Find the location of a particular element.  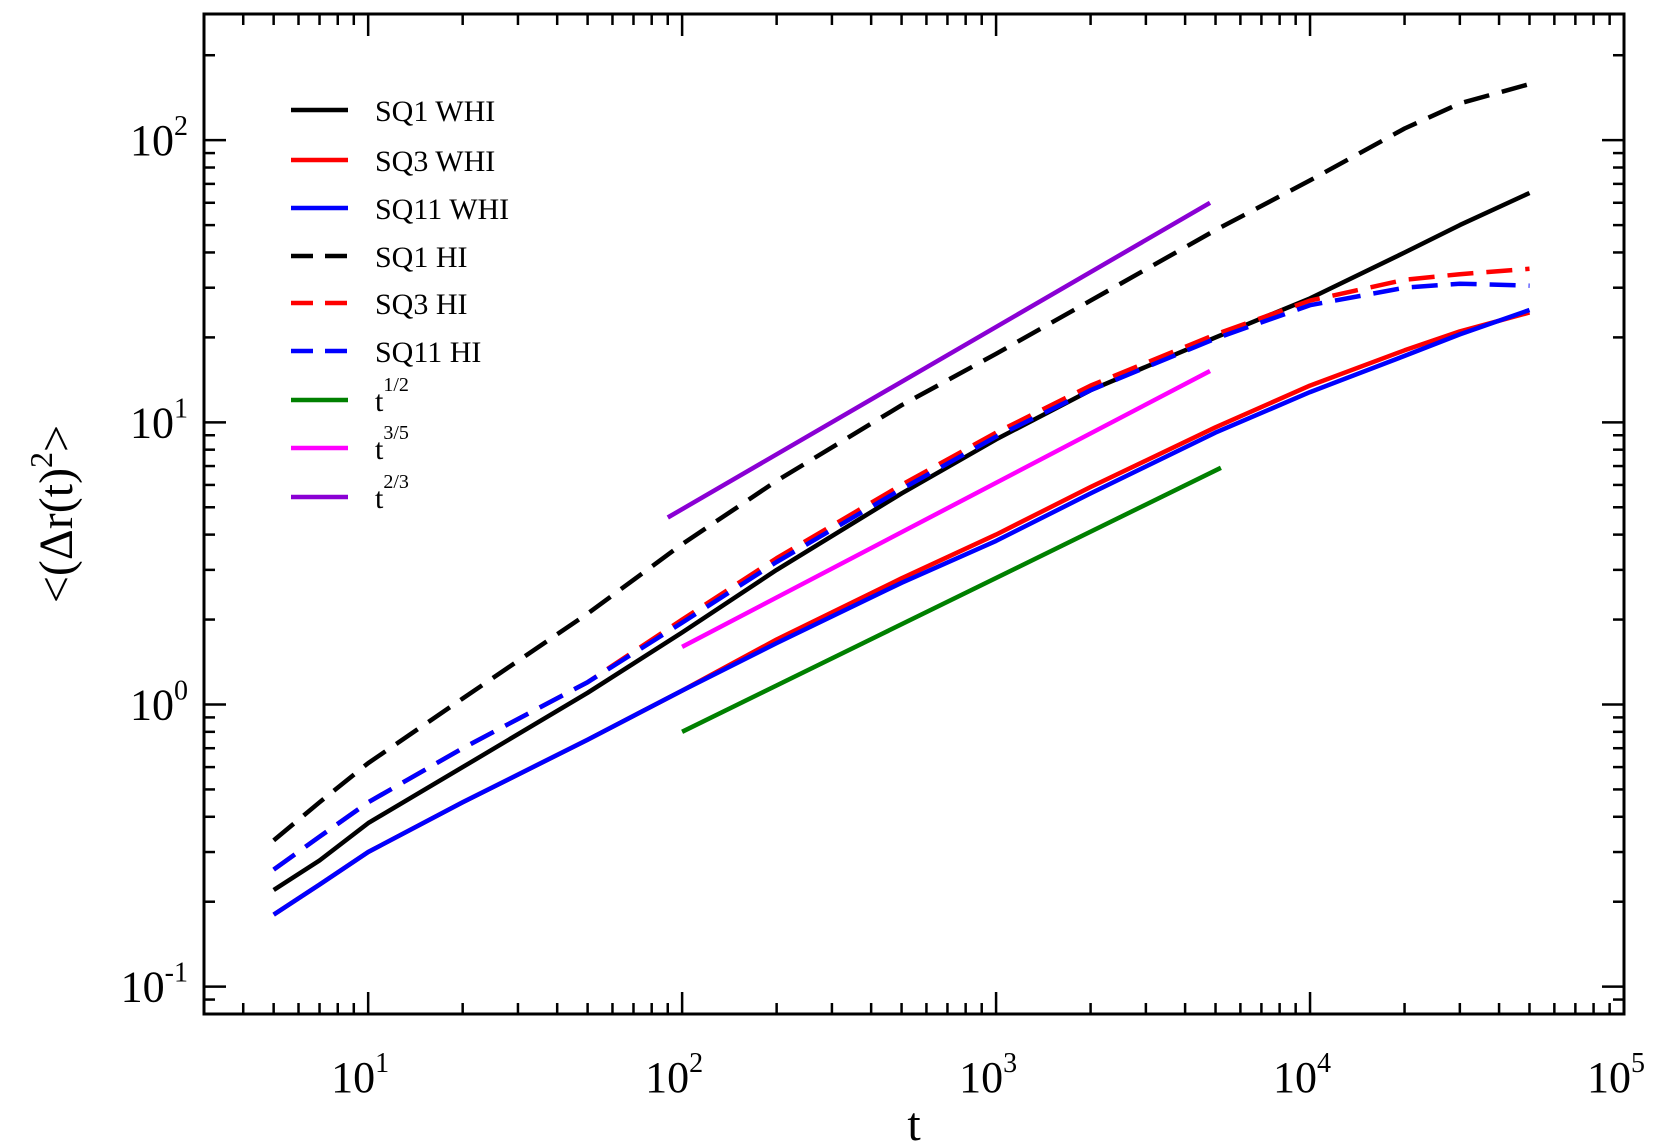

y-tick-label: 10² is located at coordinates (159, 138).